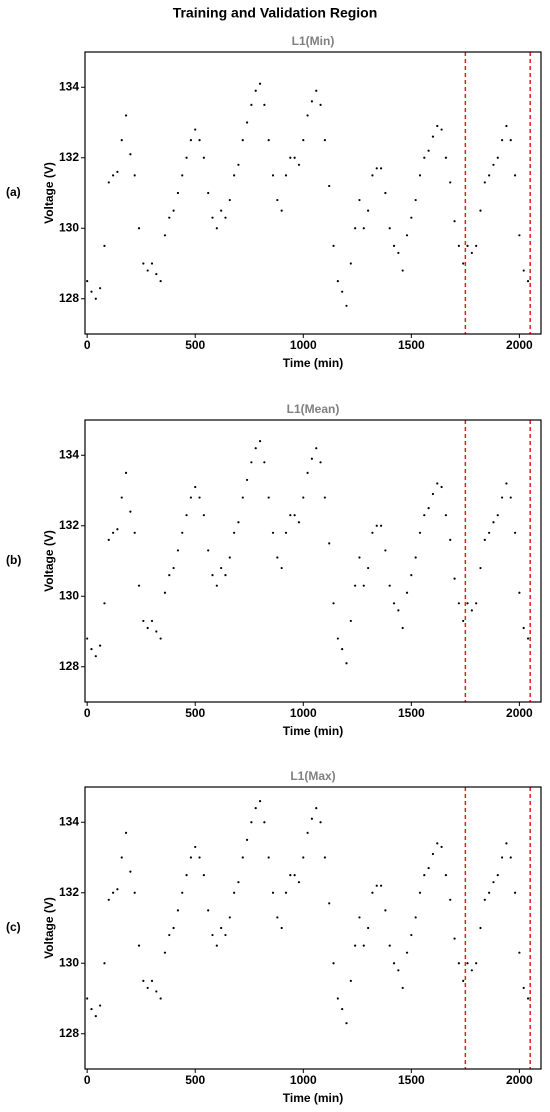  I want to click on y-tick-label: 132, so click(69, 157).